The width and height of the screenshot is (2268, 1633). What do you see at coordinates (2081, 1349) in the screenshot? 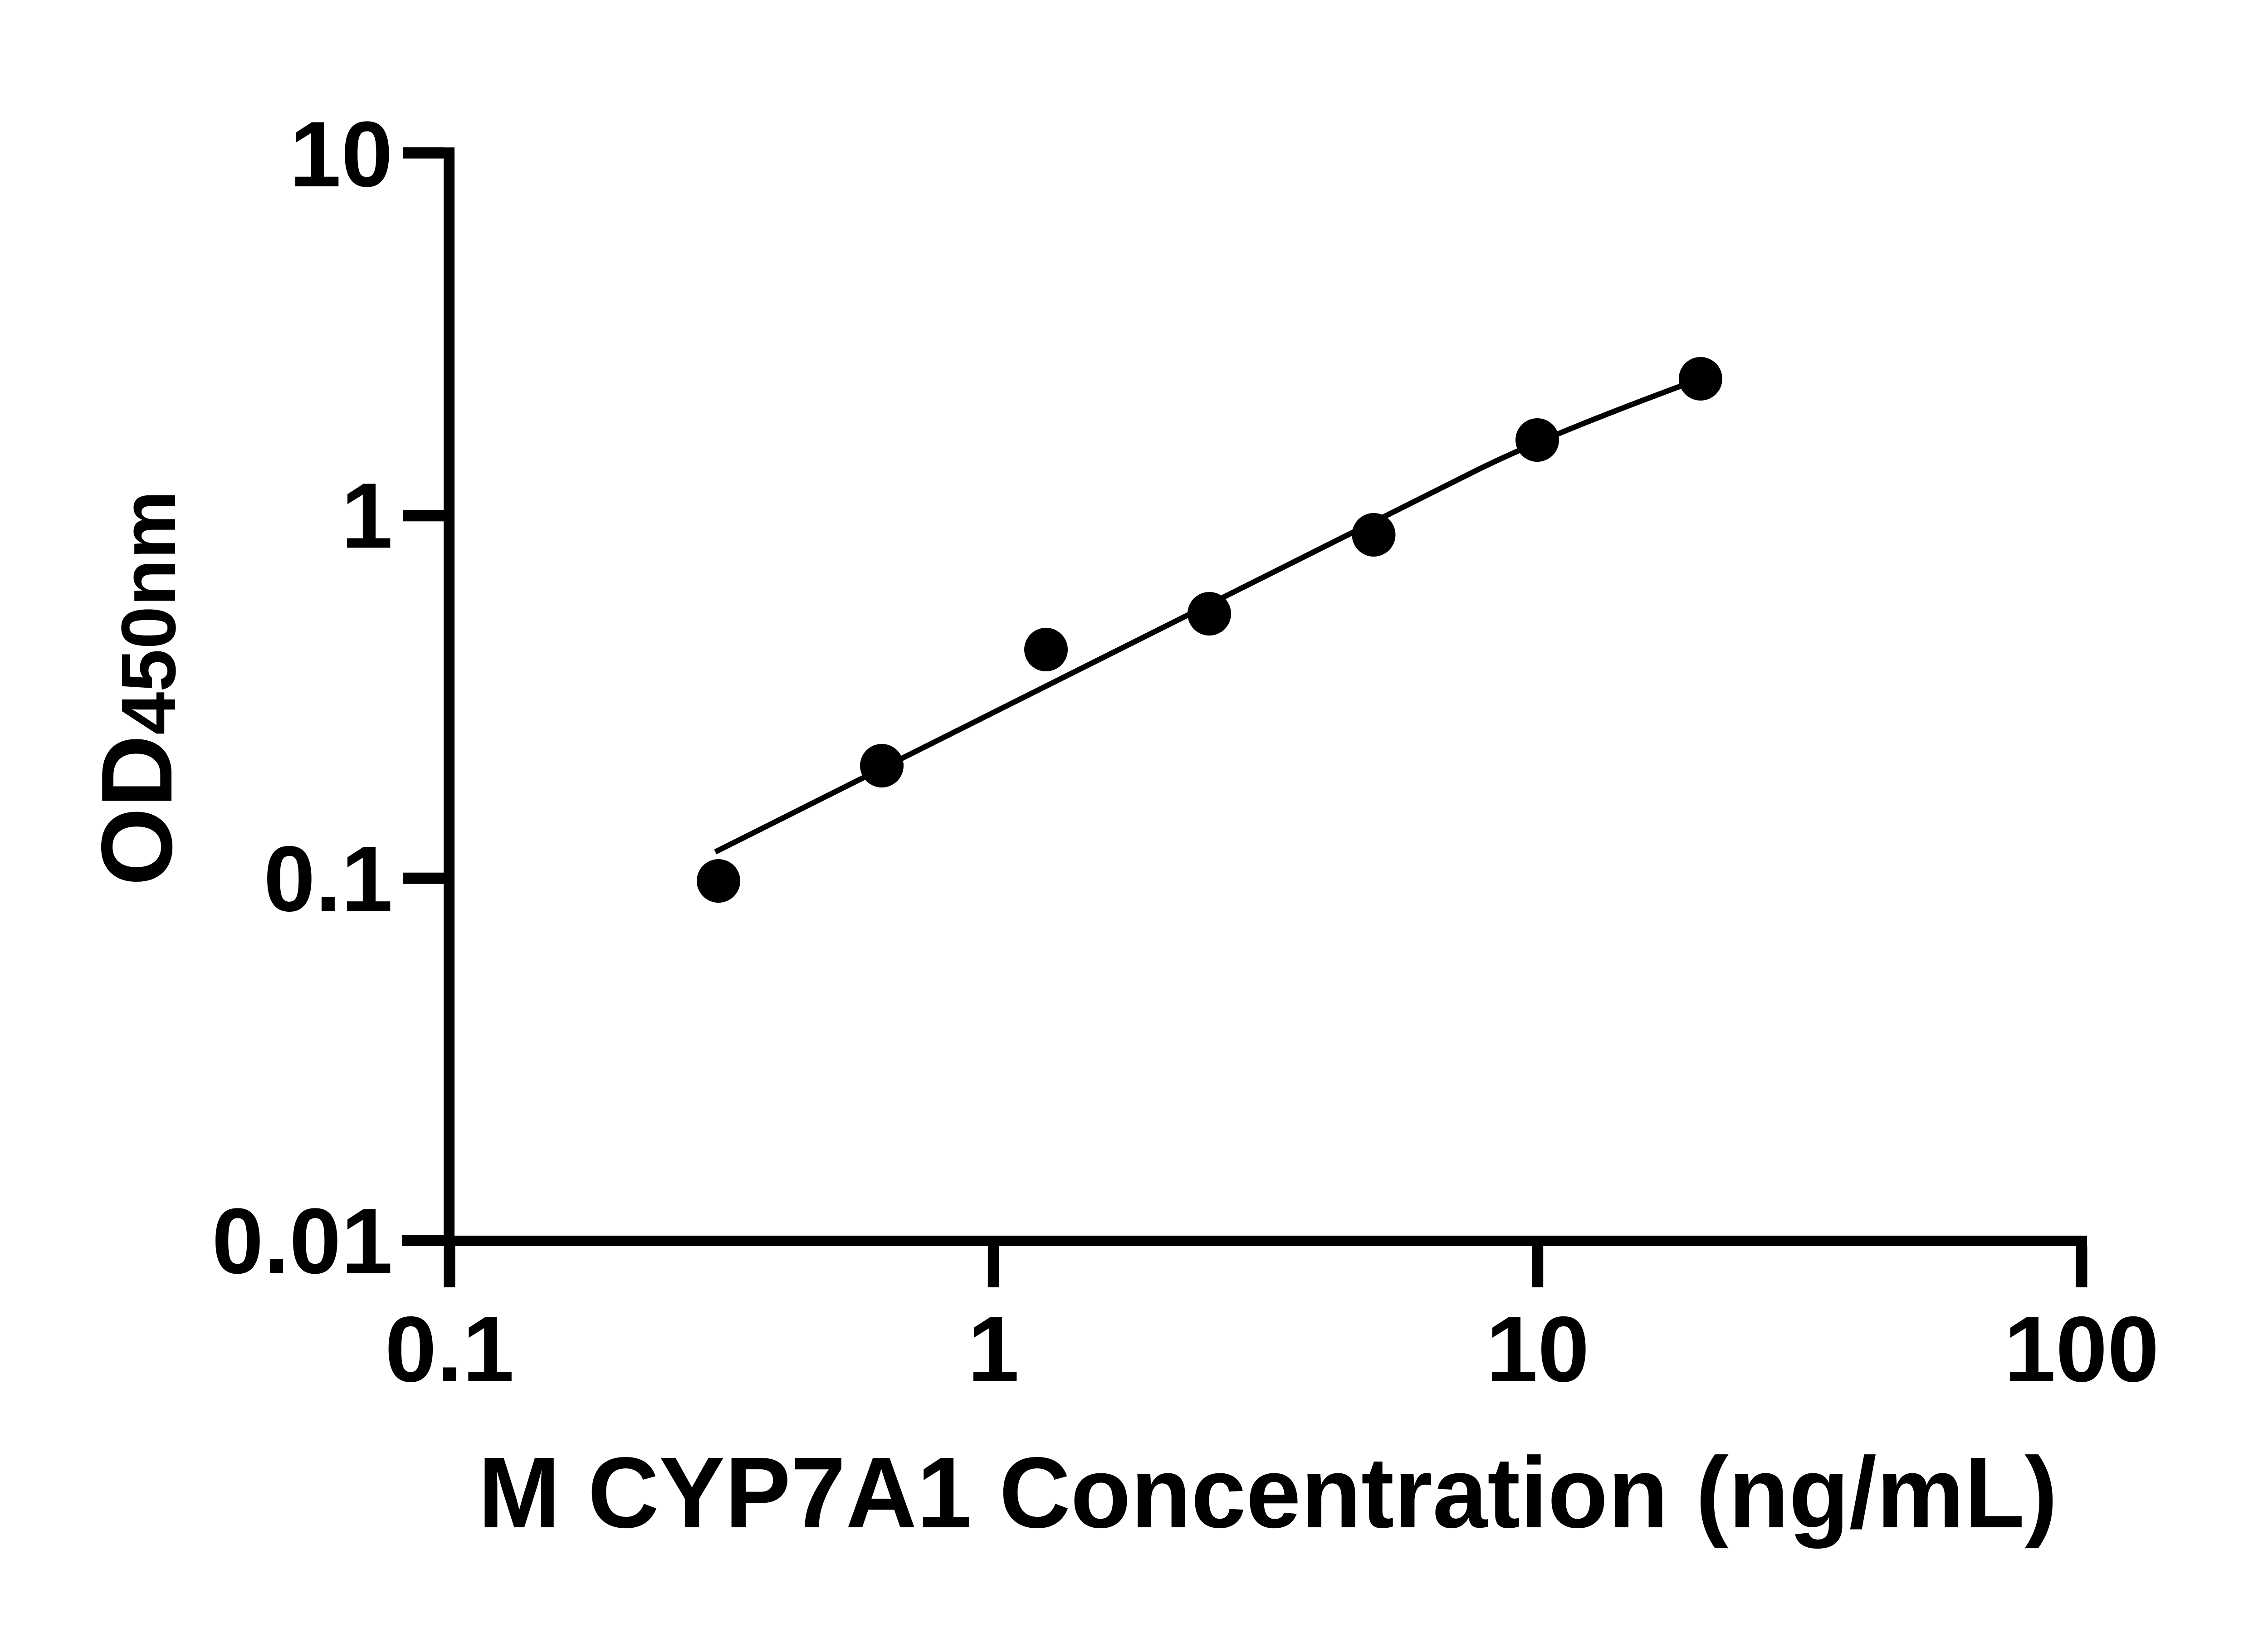
I see `svg-text: 100` at bounding box center [2081, 1349].